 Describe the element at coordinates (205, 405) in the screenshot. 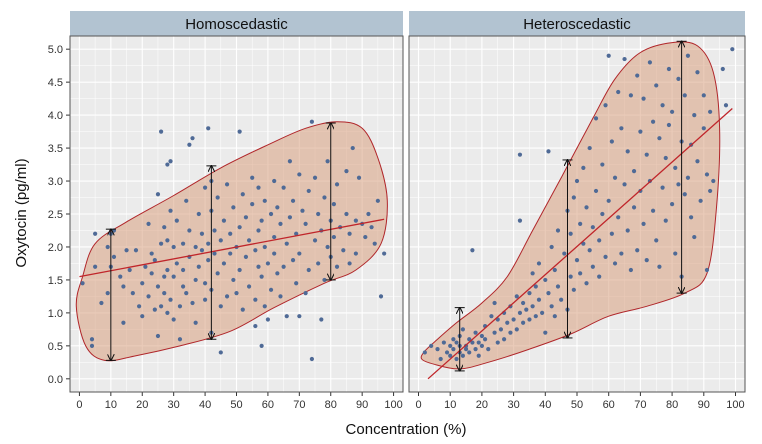

I see `x-tick-label: 40` at that location.